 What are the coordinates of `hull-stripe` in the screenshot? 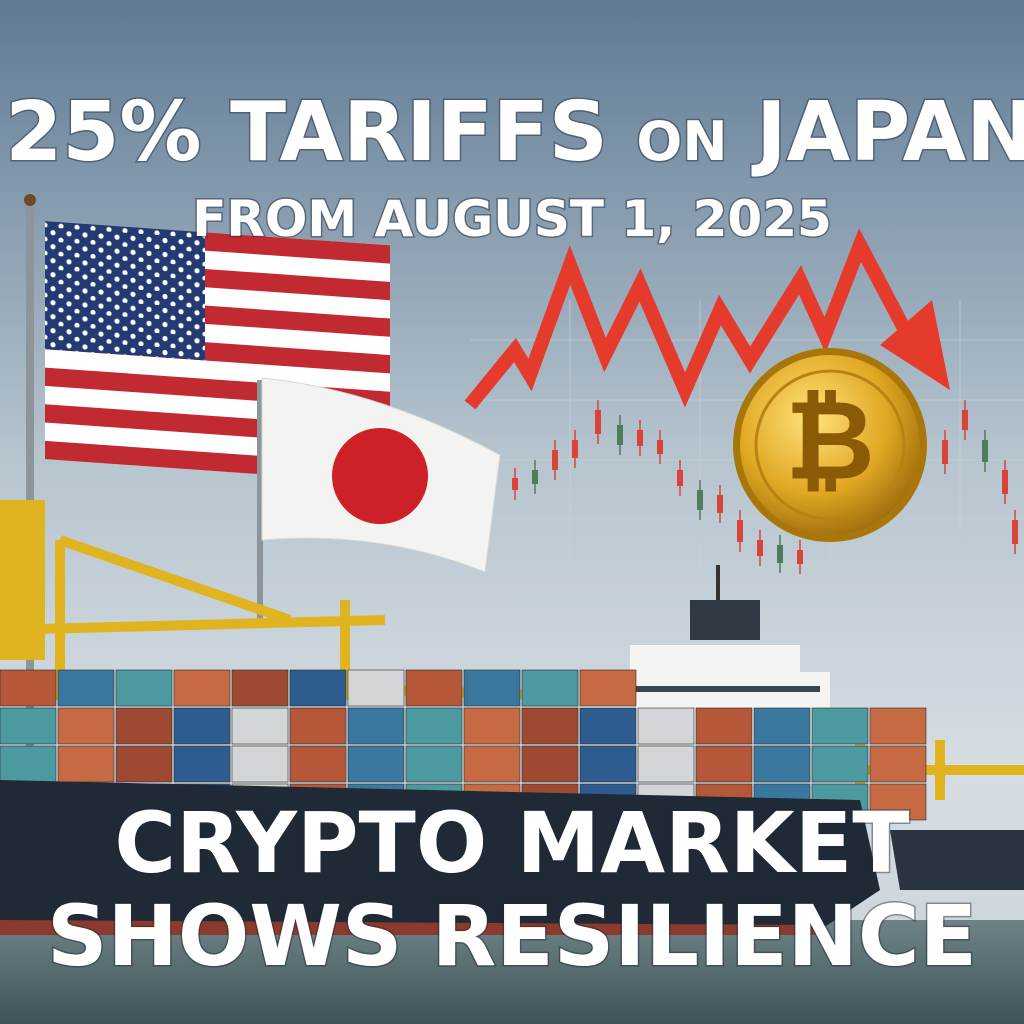 It's located at (410, 927).